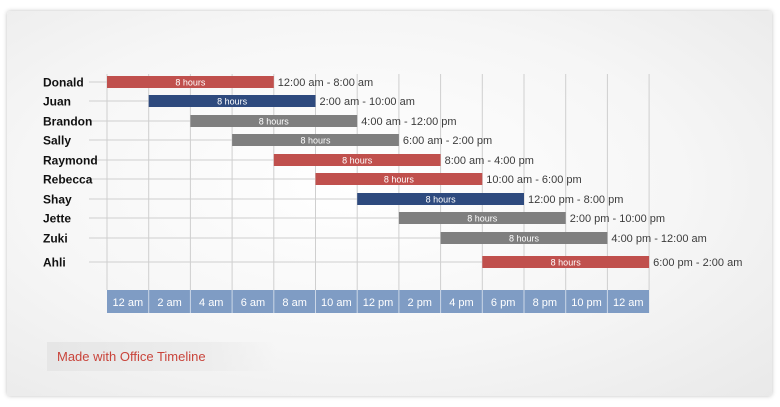 The image size is (780, 407). I want to click on task-range-label: 4:00 am - 12:00 pm, so click(408, 122).